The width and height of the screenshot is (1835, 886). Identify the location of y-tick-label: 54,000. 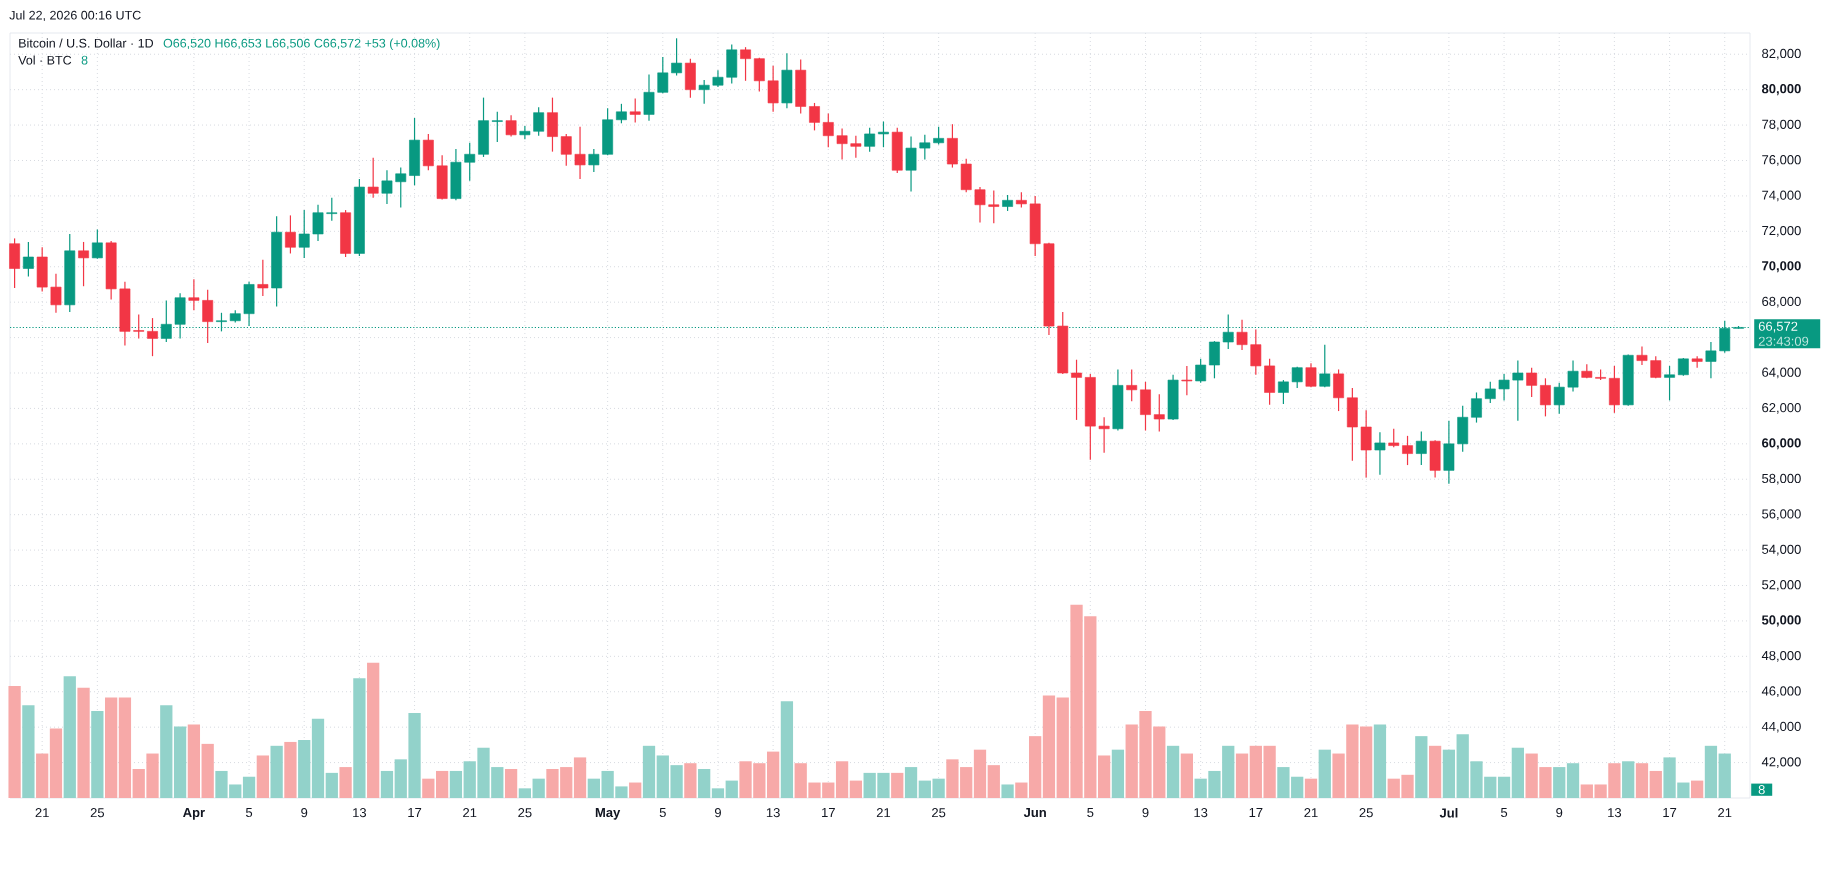
(1781, 550).